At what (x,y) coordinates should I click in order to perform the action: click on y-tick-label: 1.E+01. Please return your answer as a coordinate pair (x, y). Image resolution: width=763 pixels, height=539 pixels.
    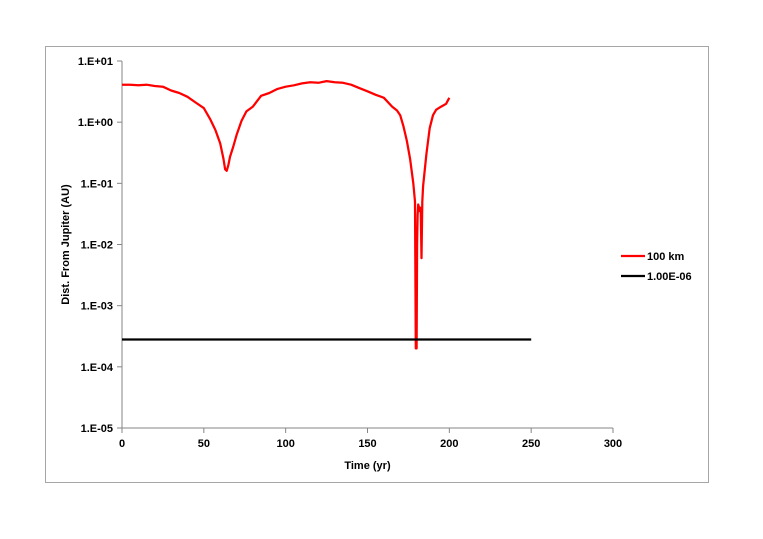
    Looking at the image, I should click on (95, 62).